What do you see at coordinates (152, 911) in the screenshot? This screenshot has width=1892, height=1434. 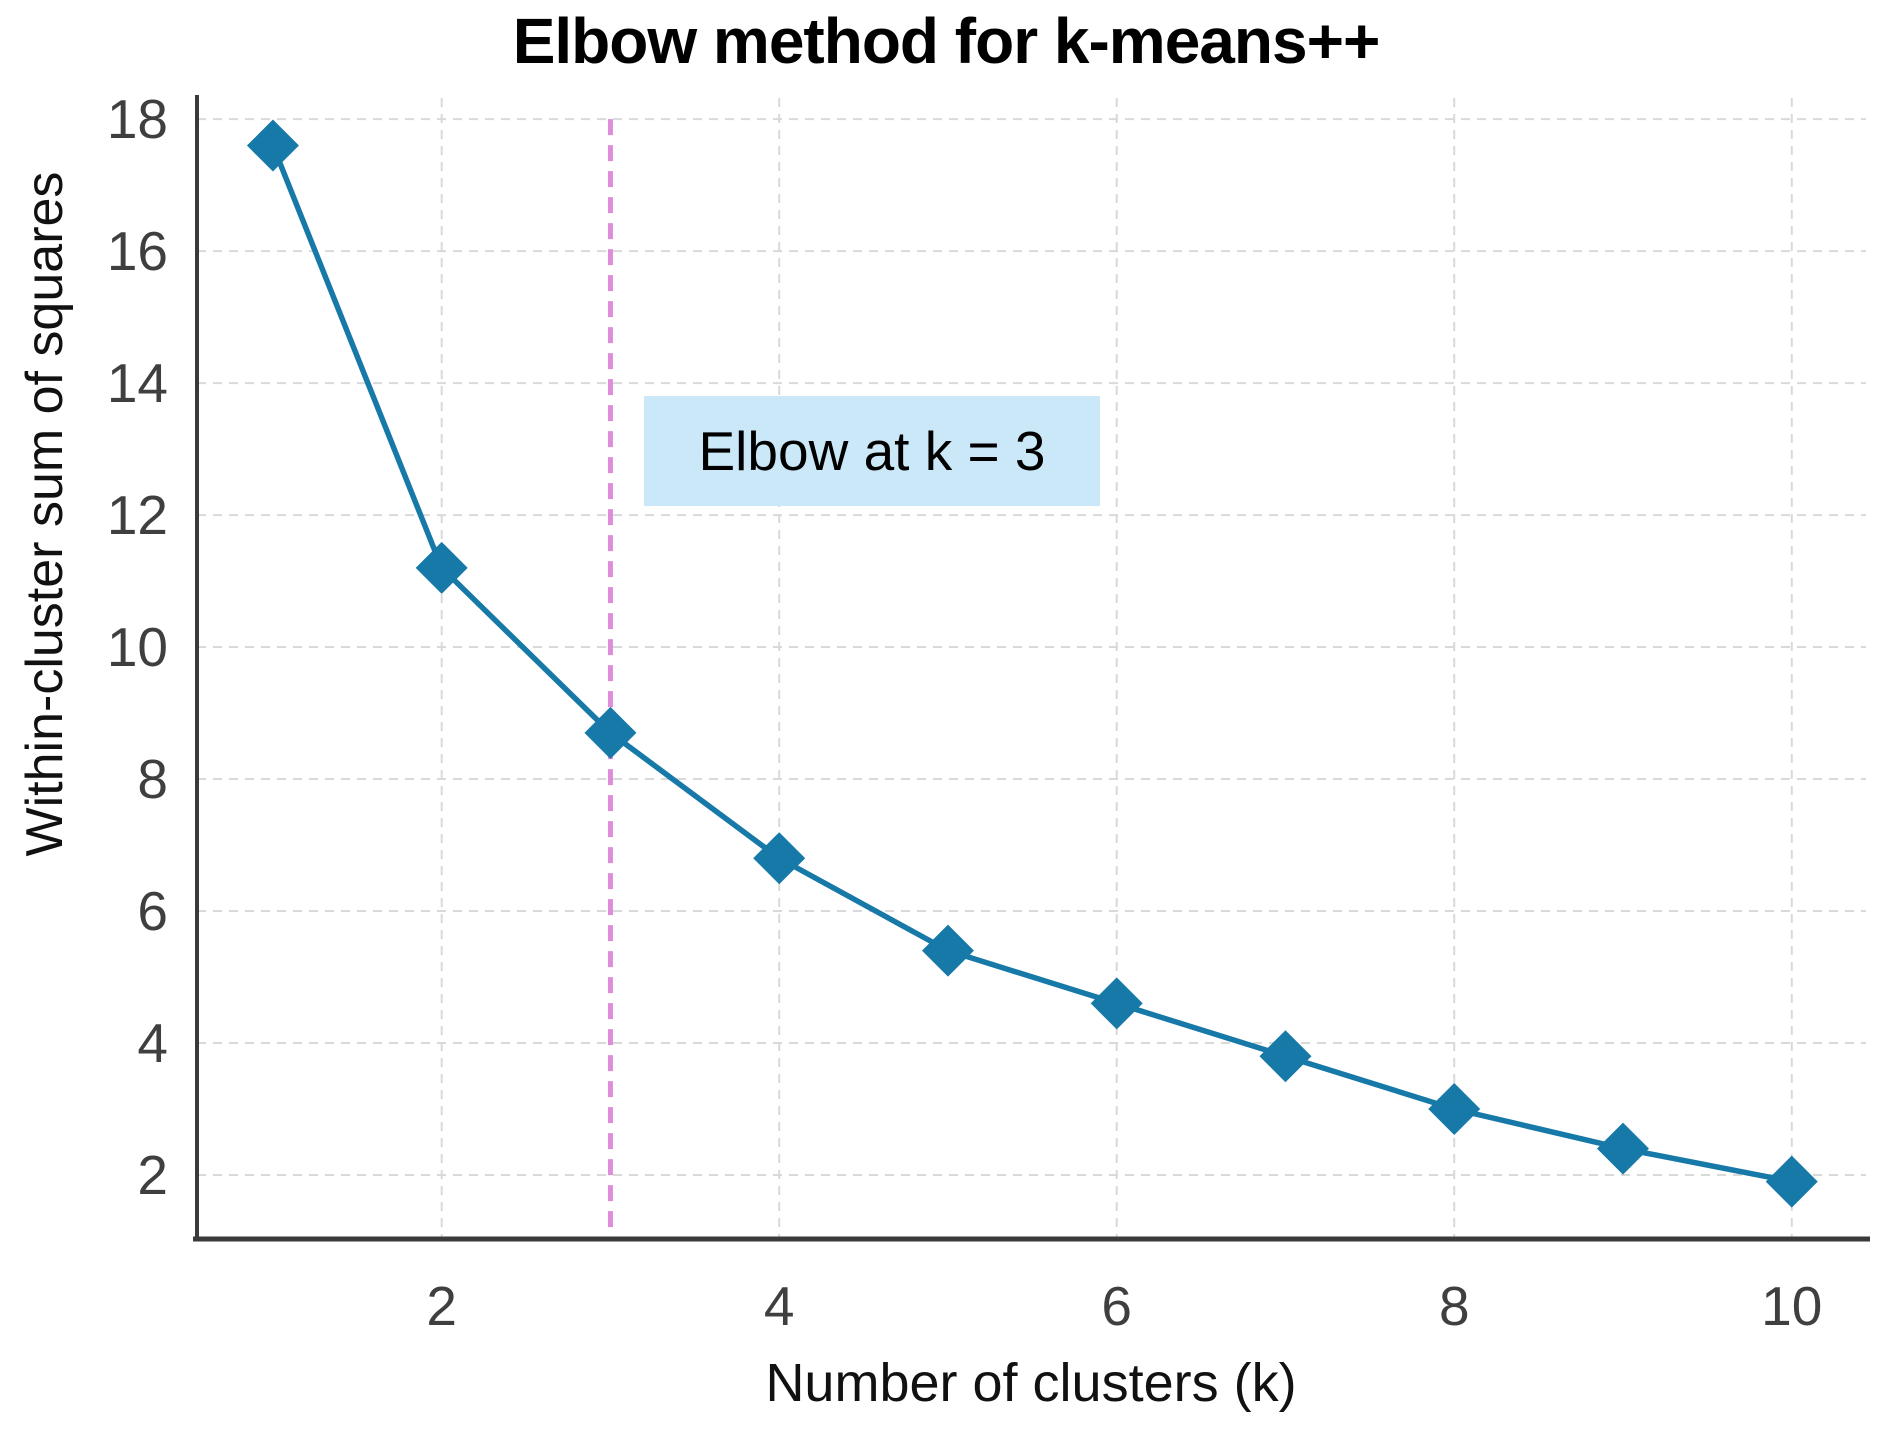 I see `y-tick-label: 6` at bounding box center [152, 911].